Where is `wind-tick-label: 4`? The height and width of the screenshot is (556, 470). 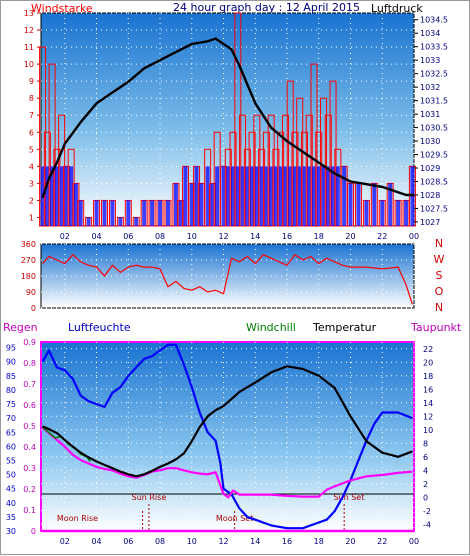
wind-tick-label: 4 is located at coordinates (31, 166).